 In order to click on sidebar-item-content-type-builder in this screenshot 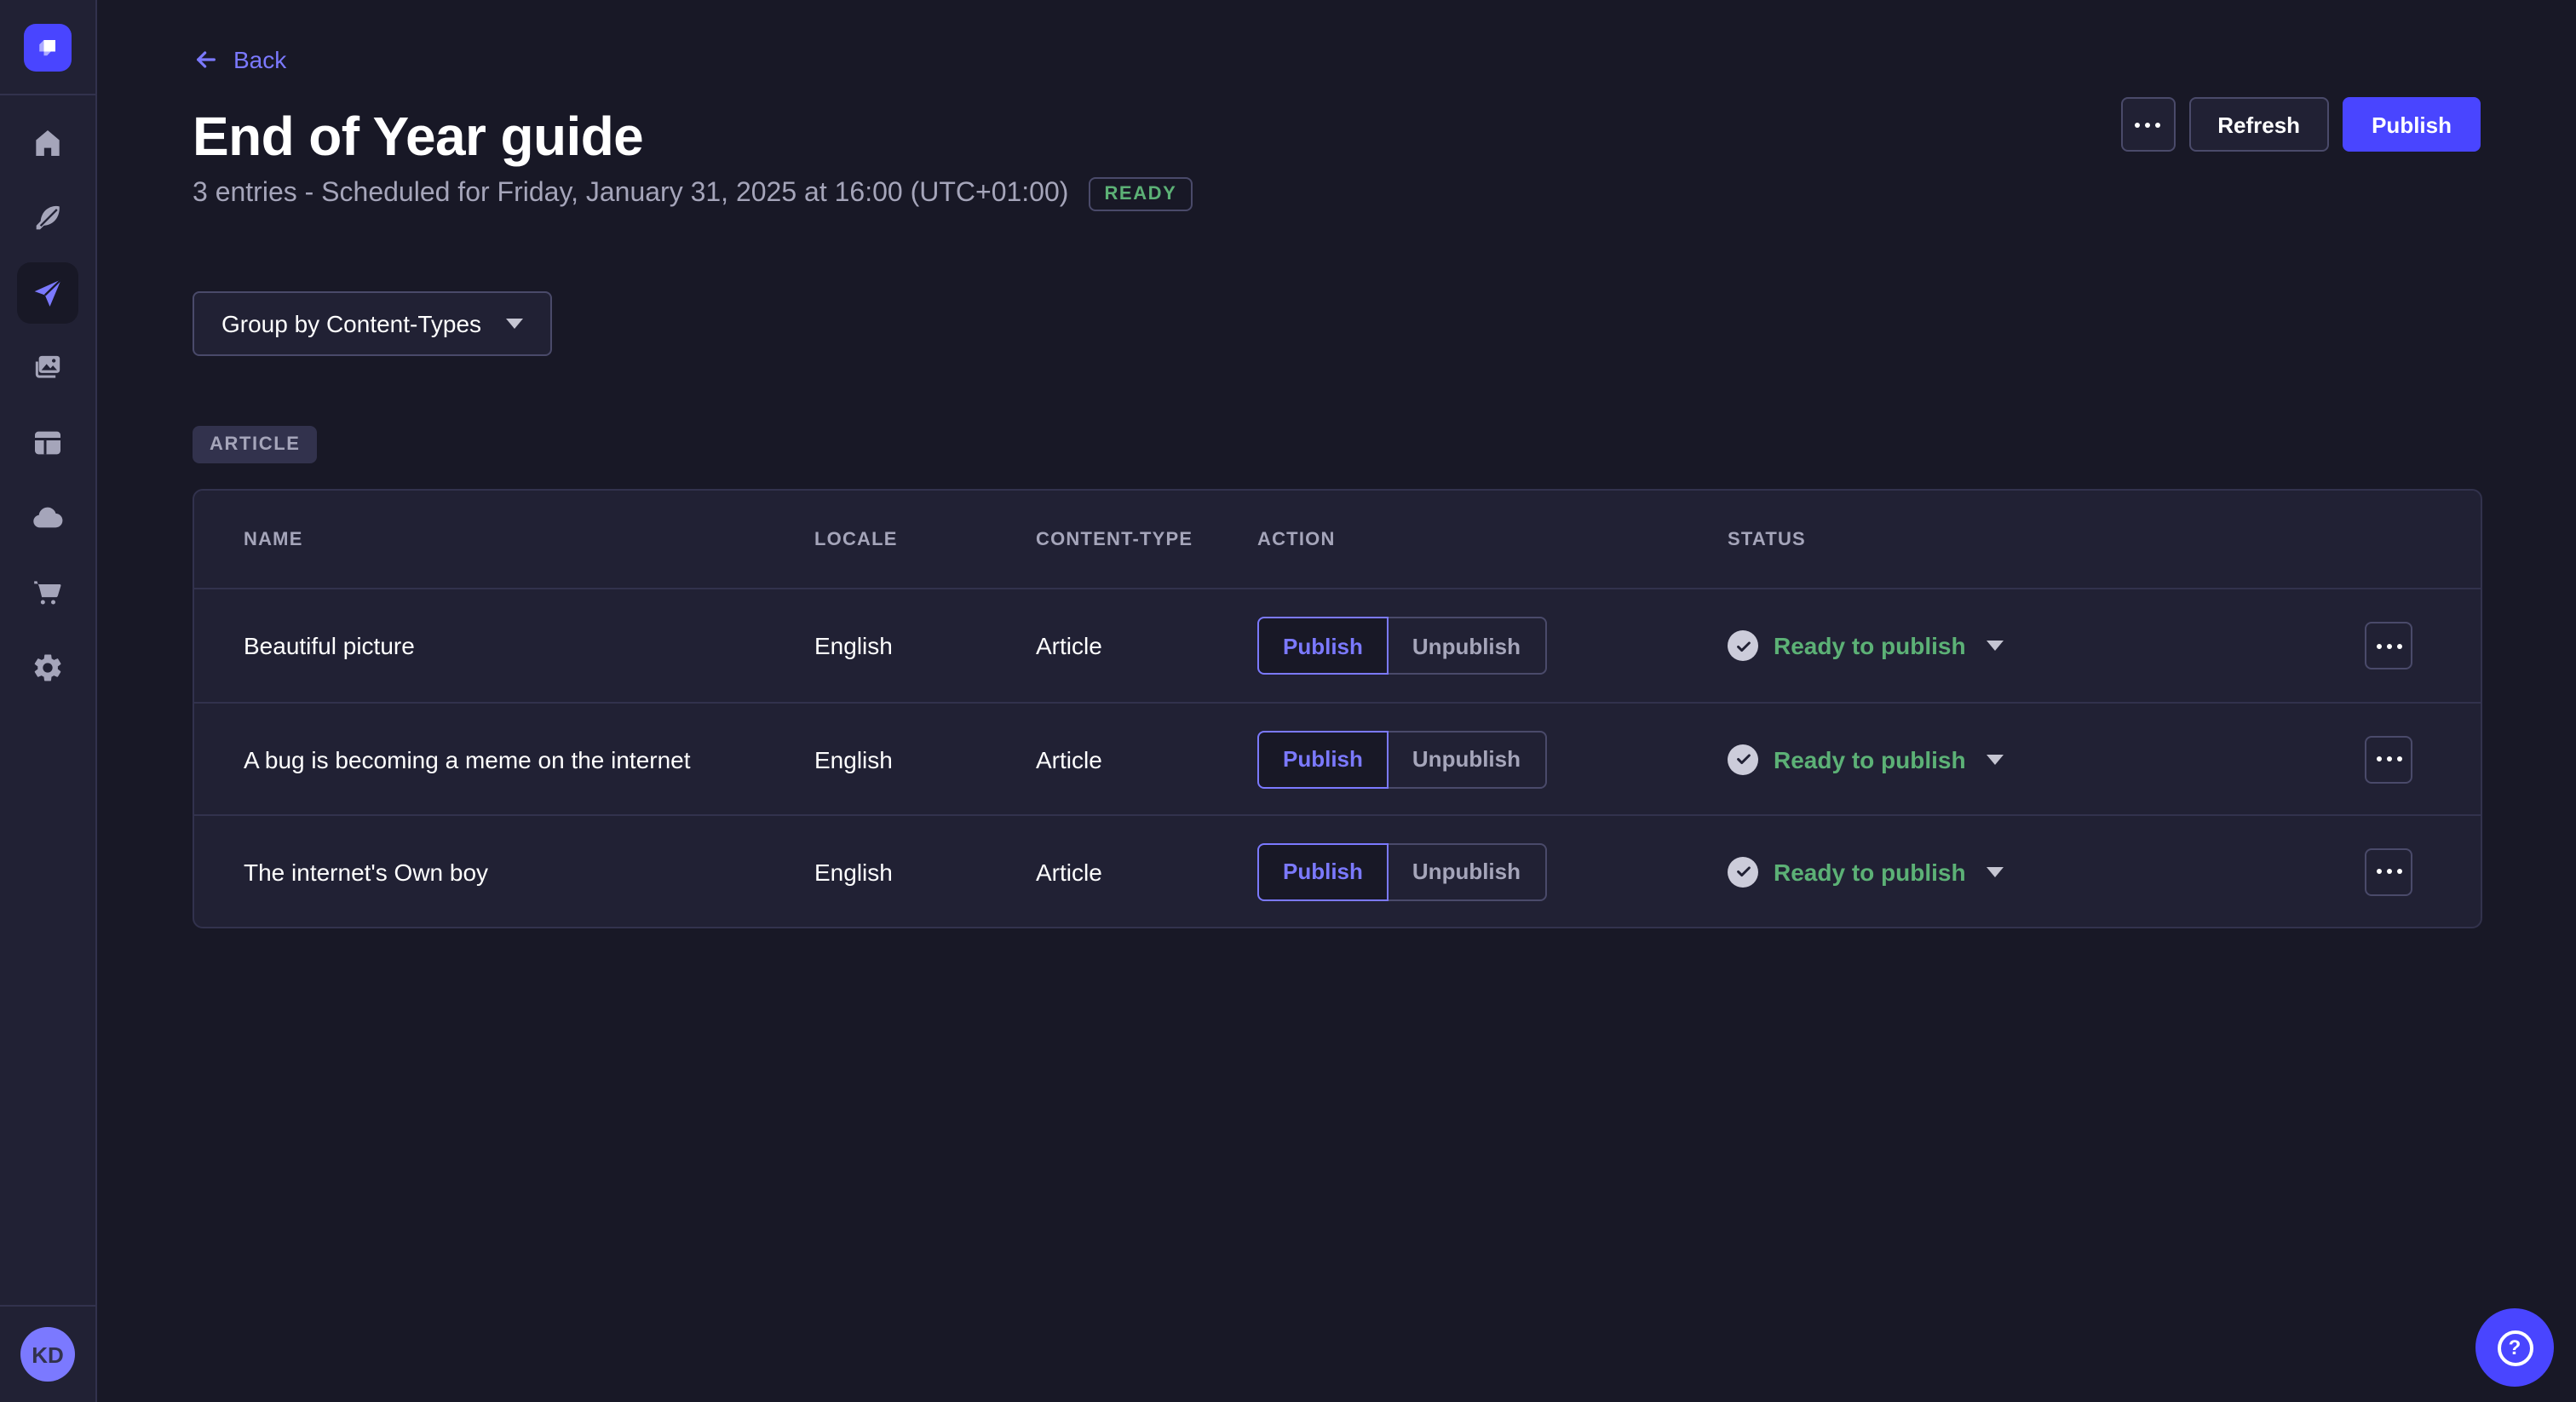, I will do `click(48, 443)`.